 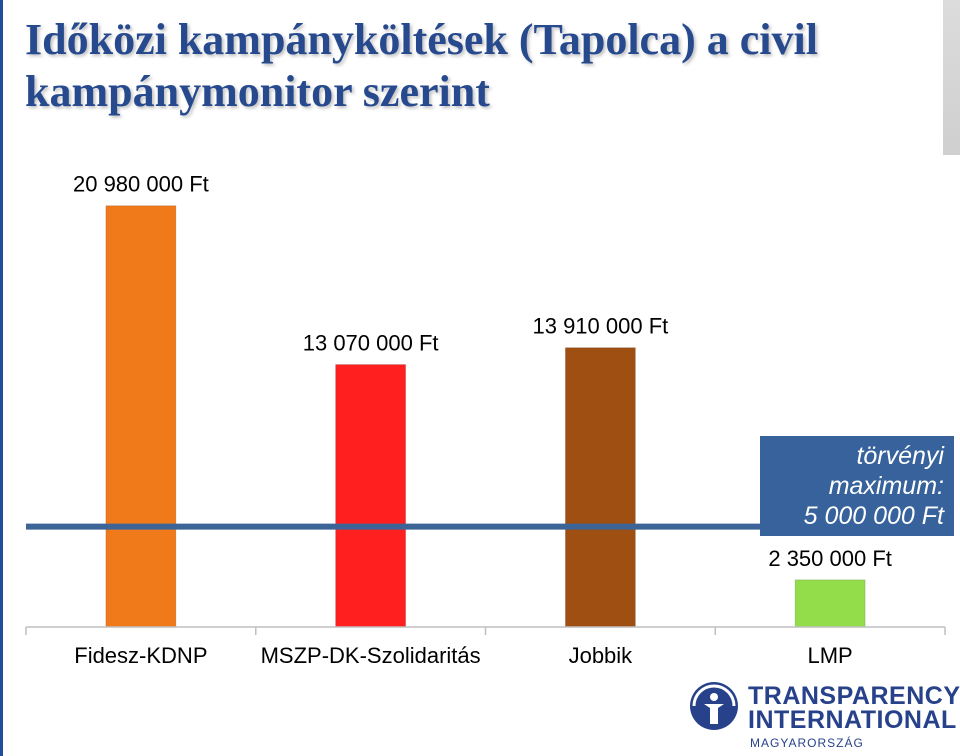 What do you see at coordinates (1, 455) in the screenshot?
I see `left-accent-line` at bounding box center [1, 455].